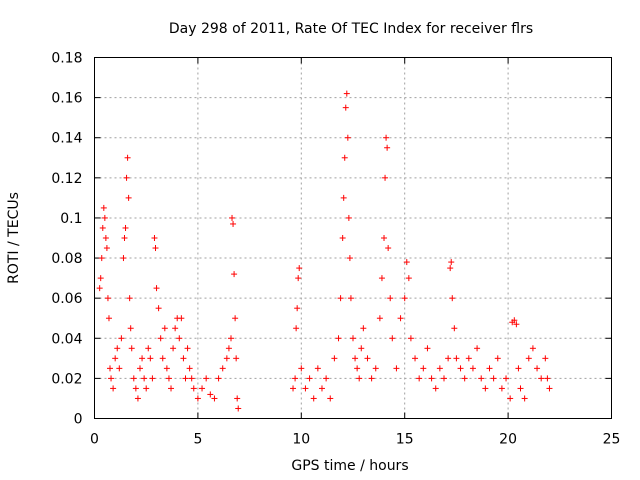 The height and width of the screenshot is (480, 640). What do you see at coordinates (349, 466) in the screenshot?
I see `x-axis-label: GPS time / hours` at bounding box center [349, 466].